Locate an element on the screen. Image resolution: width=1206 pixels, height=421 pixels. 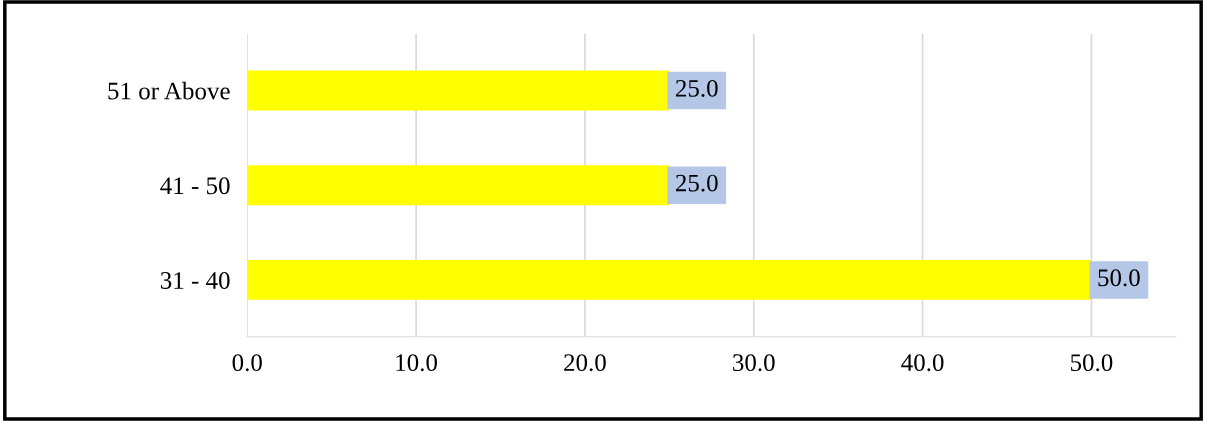
y-tick-label: 41 - 50 is located at coordinates (195, 186).